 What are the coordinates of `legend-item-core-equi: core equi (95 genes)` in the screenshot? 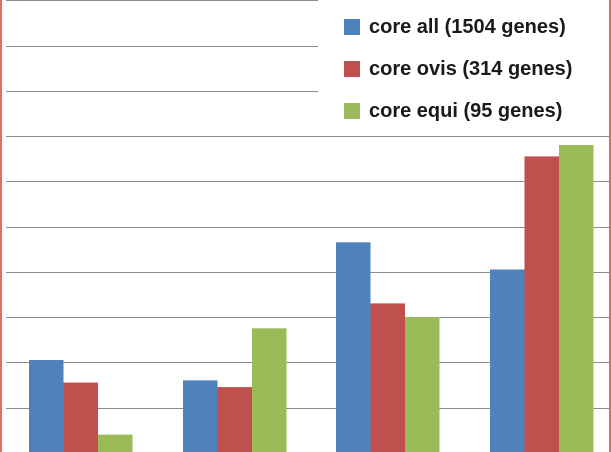 It's located at (474, 111).